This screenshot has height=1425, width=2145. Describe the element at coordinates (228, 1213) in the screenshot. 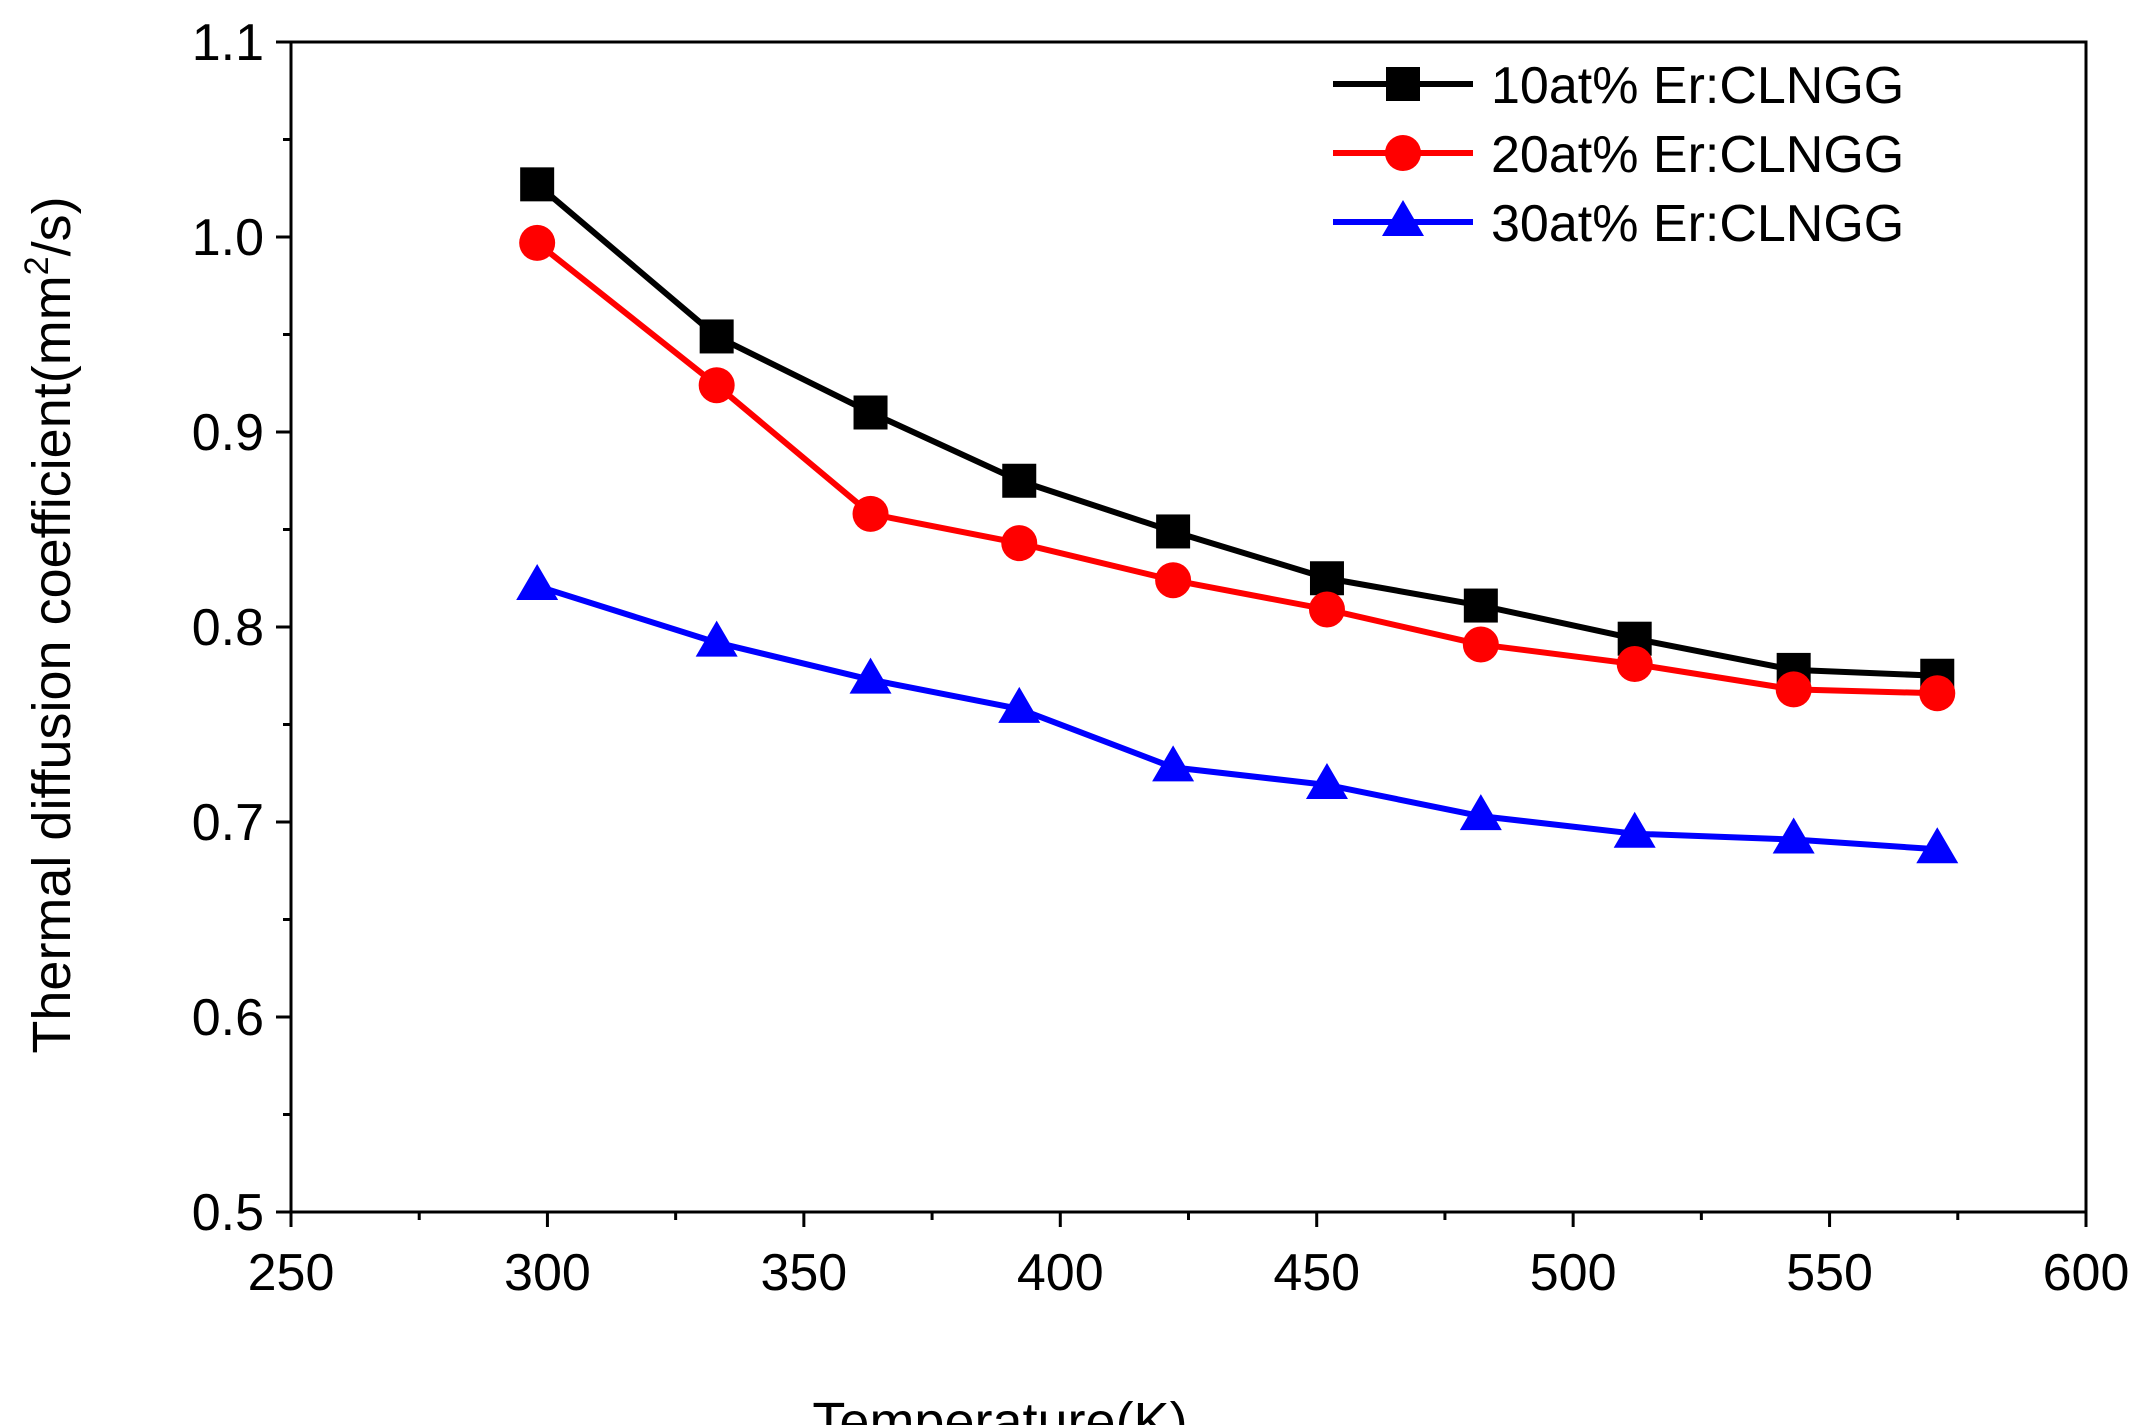

I see `y-tick-label: 0.5` at that location.